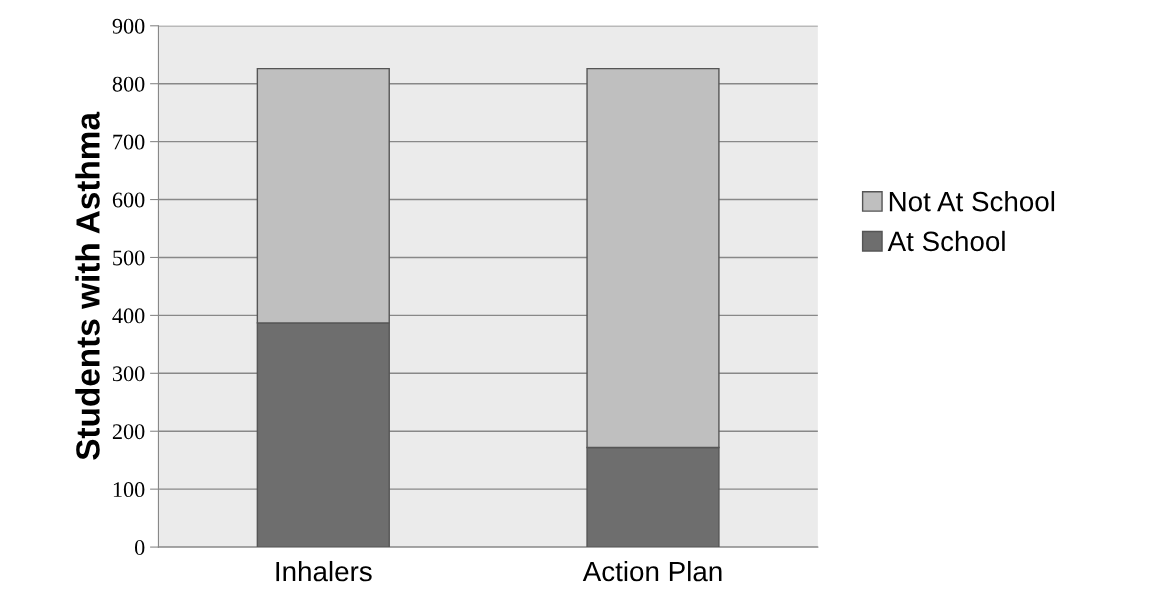 The height and width of the screenshot is (614, 1165). What do you see at coordinates (129, 490) in the screenshot?
I see `y-tick-label: 100` at bounding box center [129, 490].